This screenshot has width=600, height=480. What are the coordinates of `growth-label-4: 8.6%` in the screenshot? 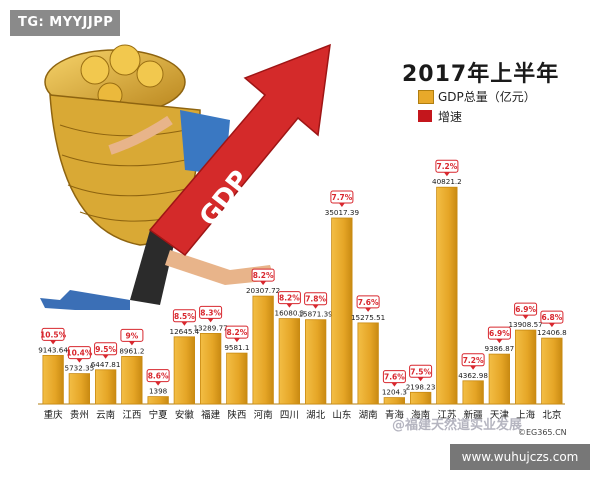 It's located at (158, 376).